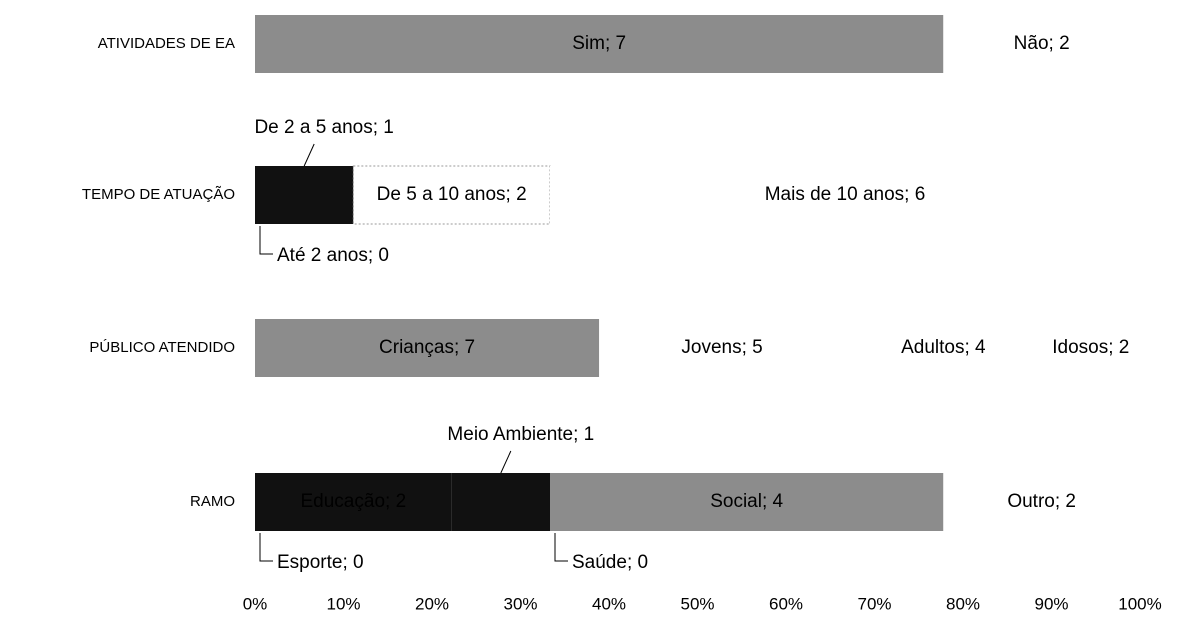  What do you see at coordinates (963, 603) in the screenshot?
I see `x-tick-label: 80%` at bounding box center [963, 603].